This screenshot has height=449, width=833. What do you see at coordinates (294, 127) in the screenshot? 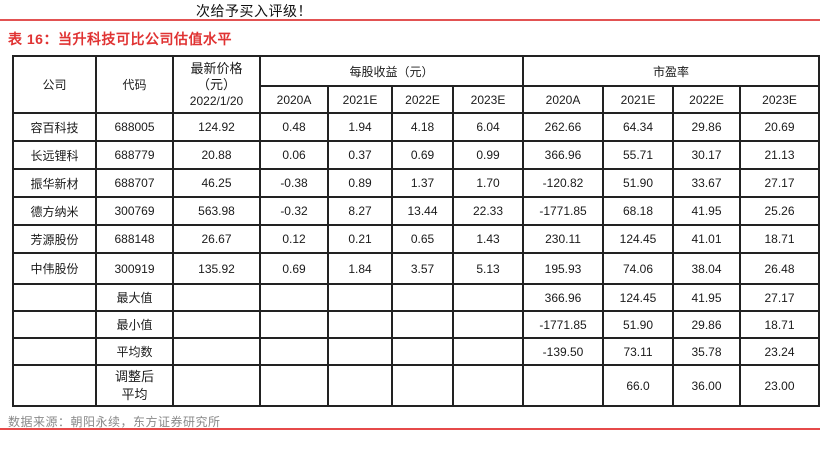
I see `eps-value-cell: 0.48` at bounding box center [294, 127].